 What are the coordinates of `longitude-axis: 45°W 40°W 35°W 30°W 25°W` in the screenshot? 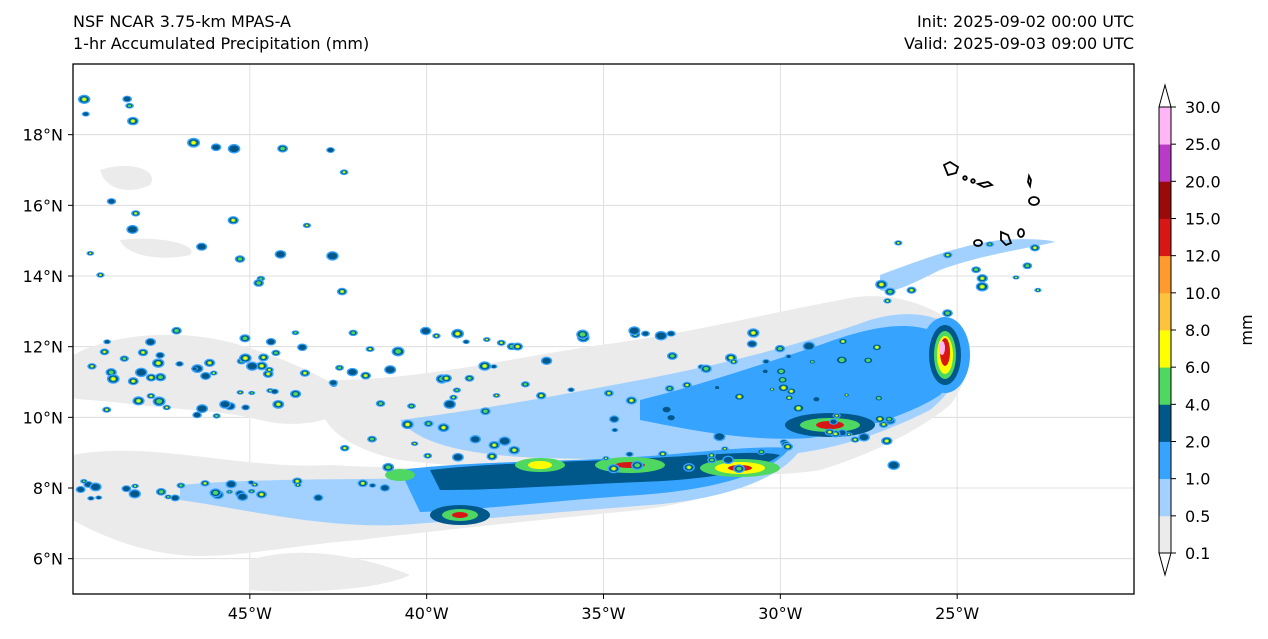 It's located at (603, 608).